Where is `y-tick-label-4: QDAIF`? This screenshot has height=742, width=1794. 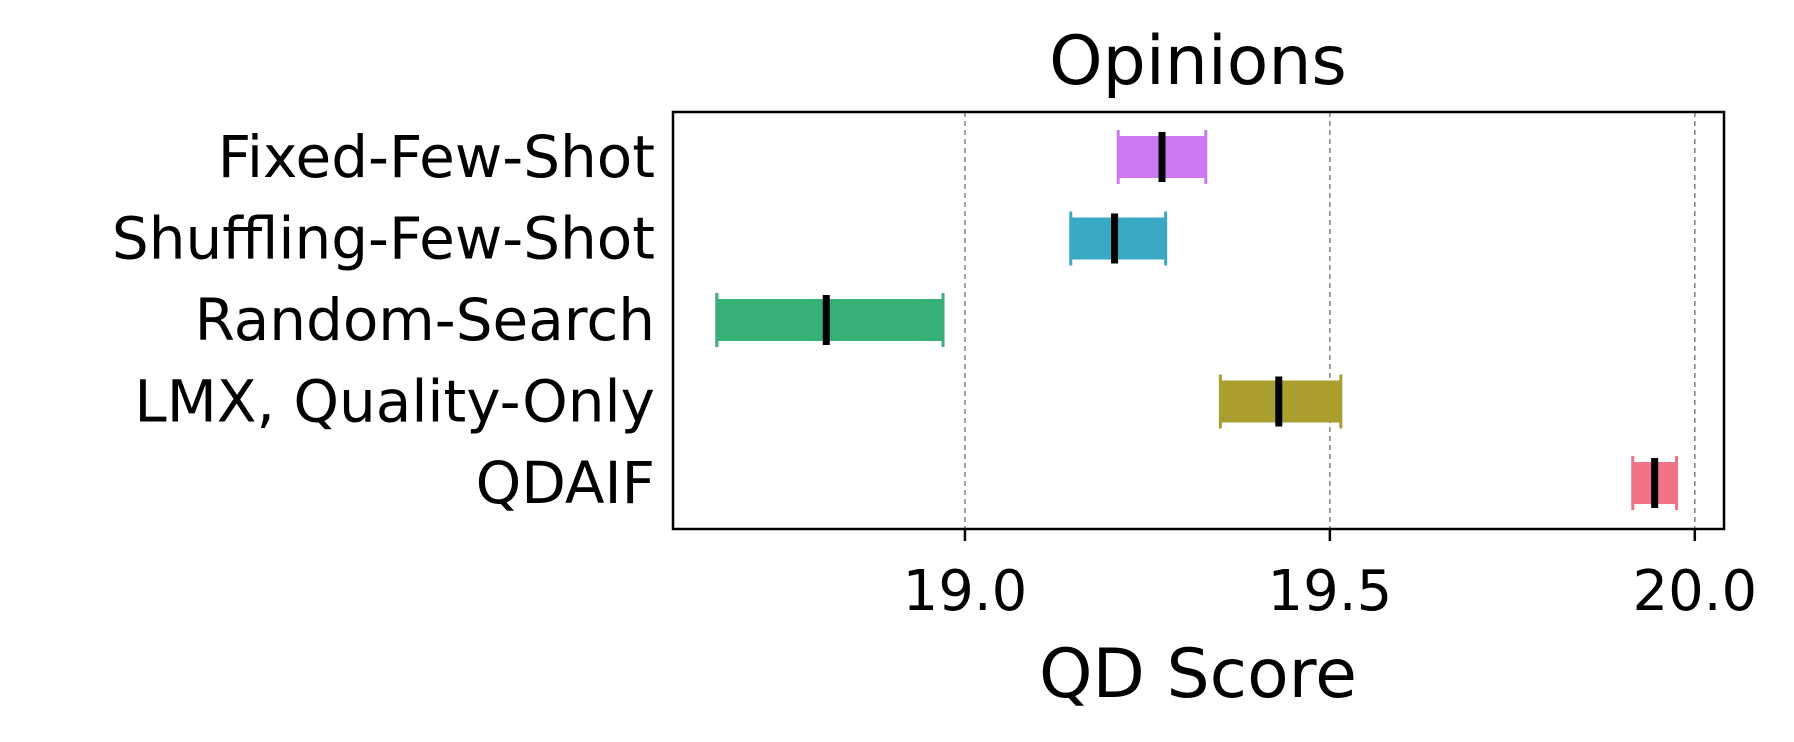
y-tick-label-4: QDAIF is located at coordinates (565, 483).